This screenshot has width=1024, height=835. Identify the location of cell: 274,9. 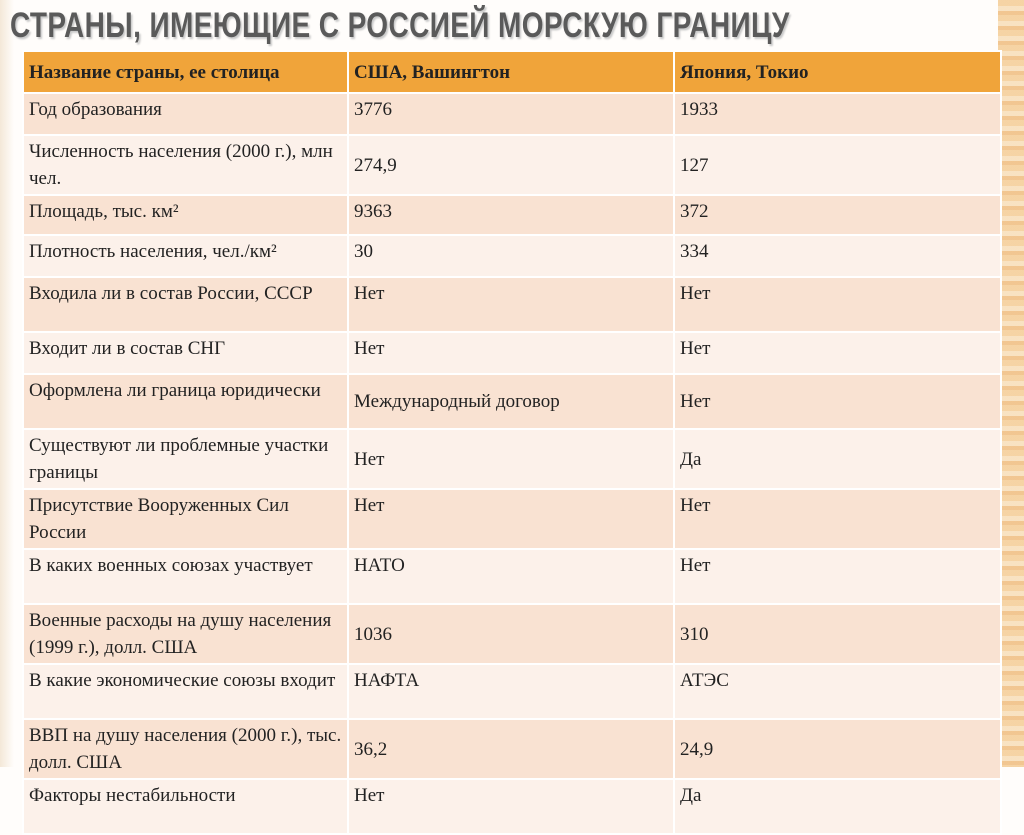
(511, 165).